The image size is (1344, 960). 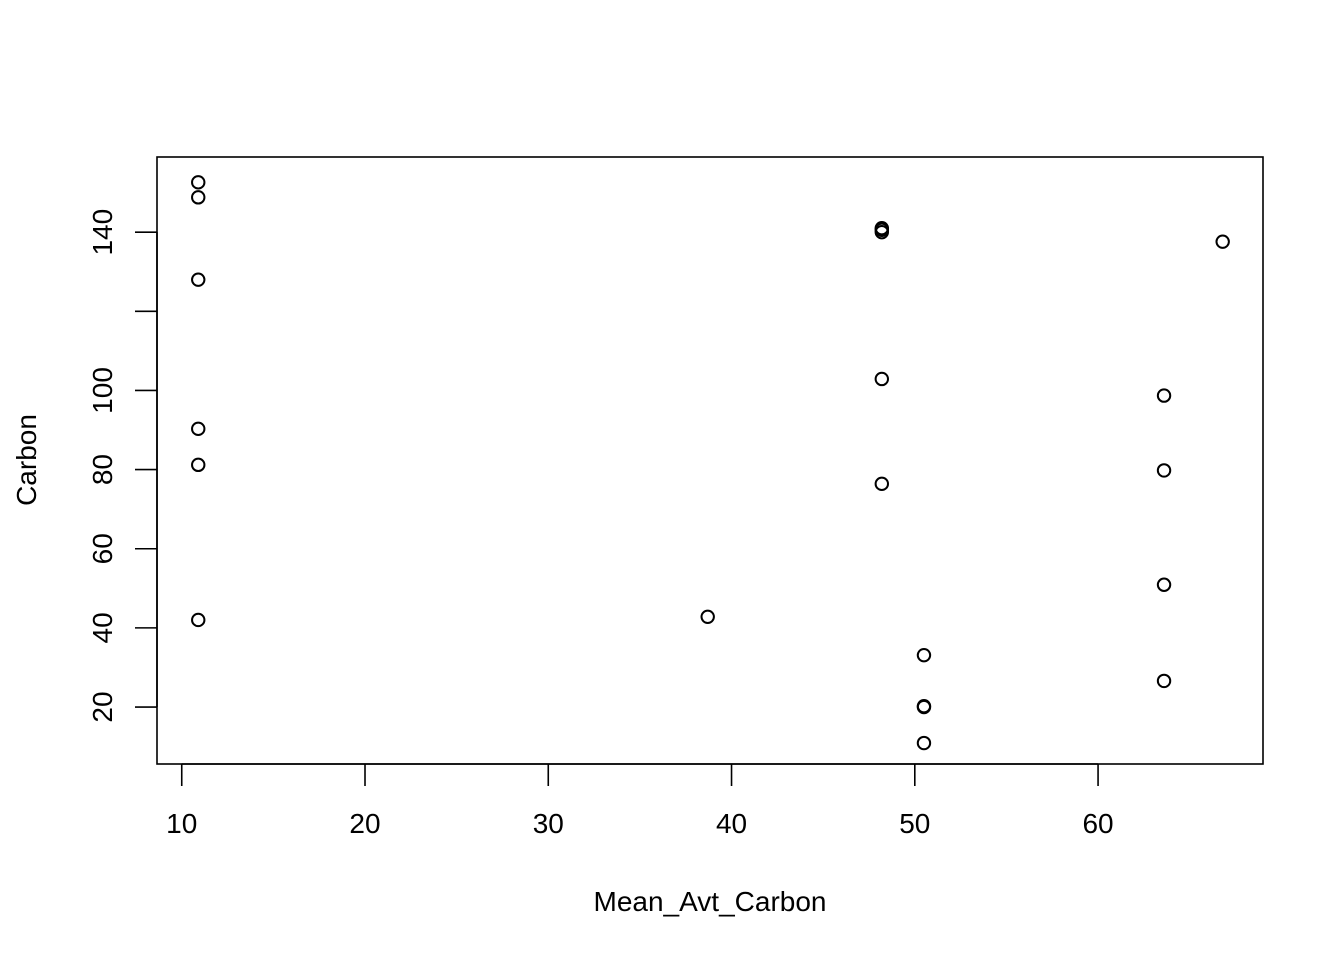 I want to click on x-tick-label: 20, so click(x=364, y=823).